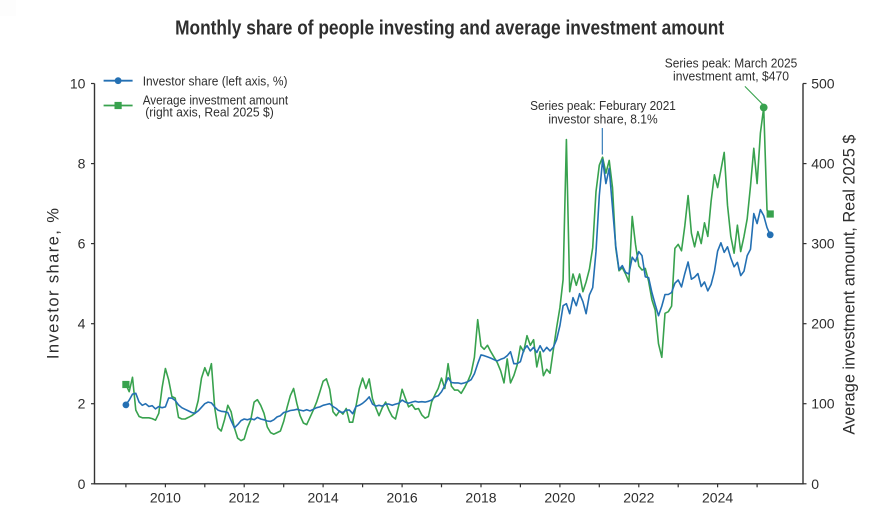  I want to click on svg-text: Investor share, %, so click(54, 283).